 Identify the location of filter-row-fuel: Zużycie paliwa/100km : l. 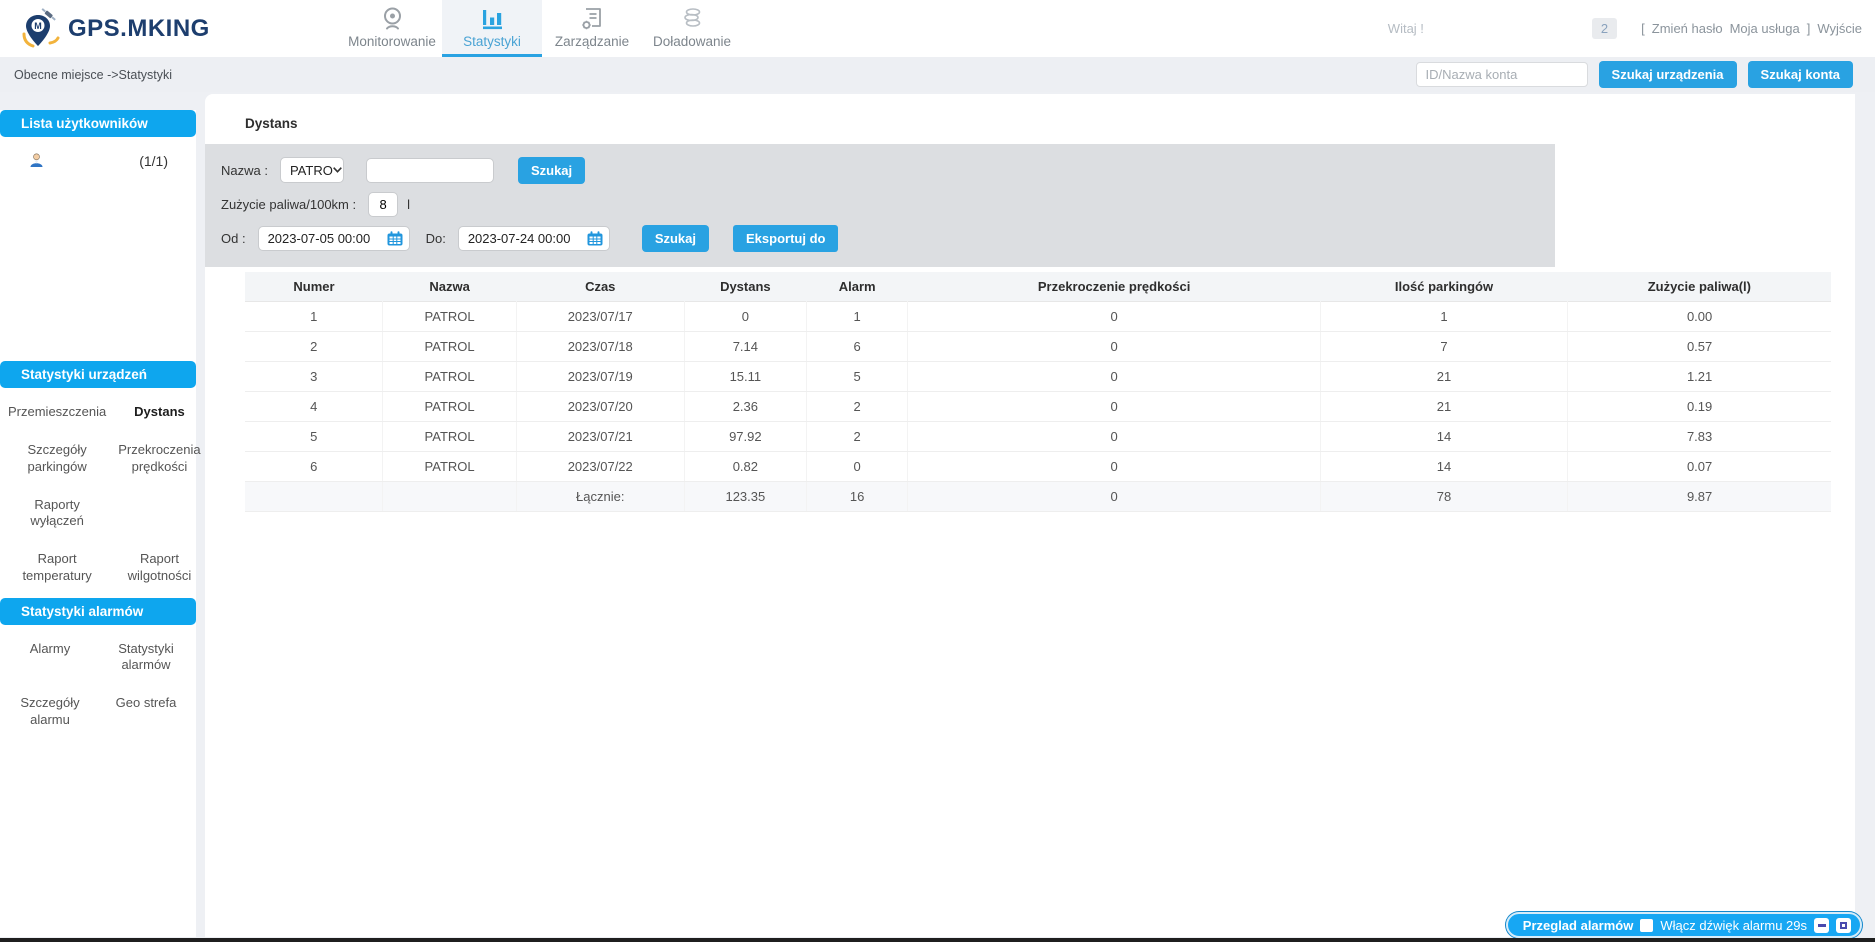
(888, 204).